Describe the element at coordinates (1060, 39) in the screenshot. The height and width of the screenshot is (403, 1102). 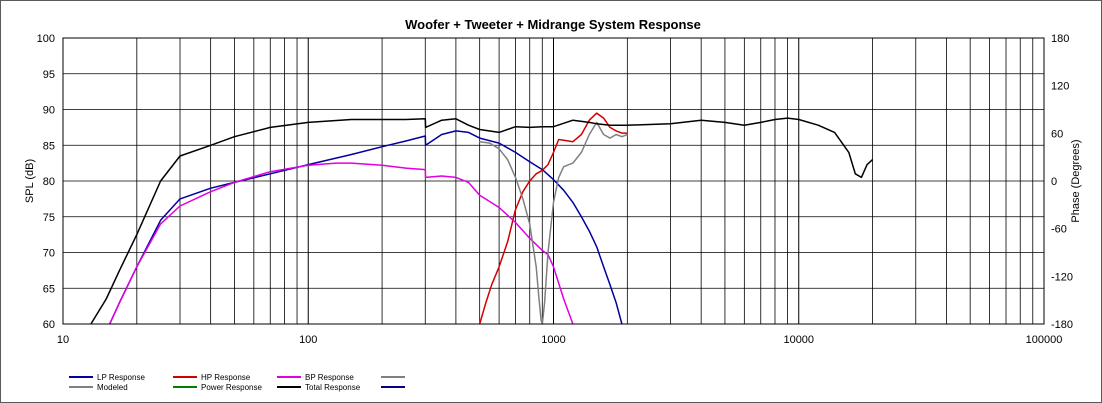
I see `y2-tick-label: 180` at that location.